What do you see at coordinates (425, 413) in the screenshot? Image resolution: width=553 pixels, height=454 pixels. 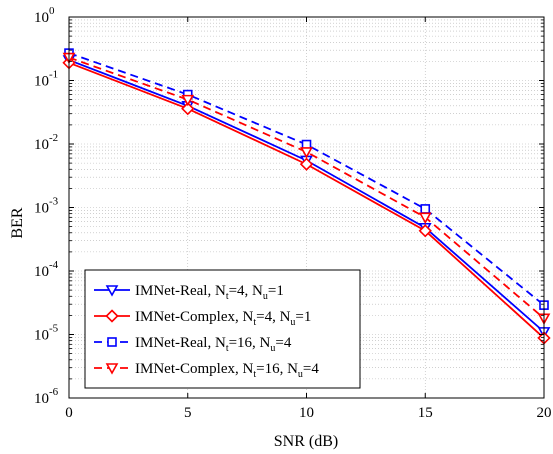 I see `x-tick-label: 15` at bounding box center [425, 413].